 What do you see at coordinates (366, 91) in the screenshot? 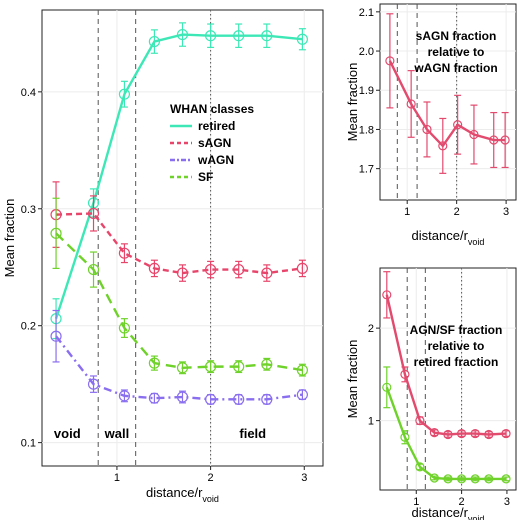
I see `y-tick-label: 1.9` at bounding box center [366, 91].